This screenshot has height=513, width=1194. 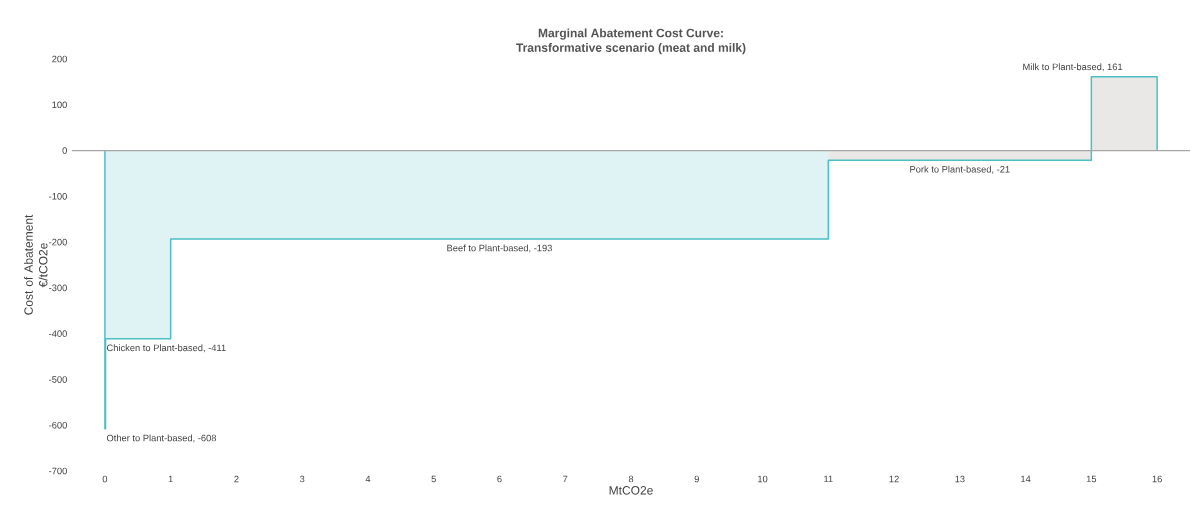 I want to click on x-tick-label: 13, so click(x=960, y=479).